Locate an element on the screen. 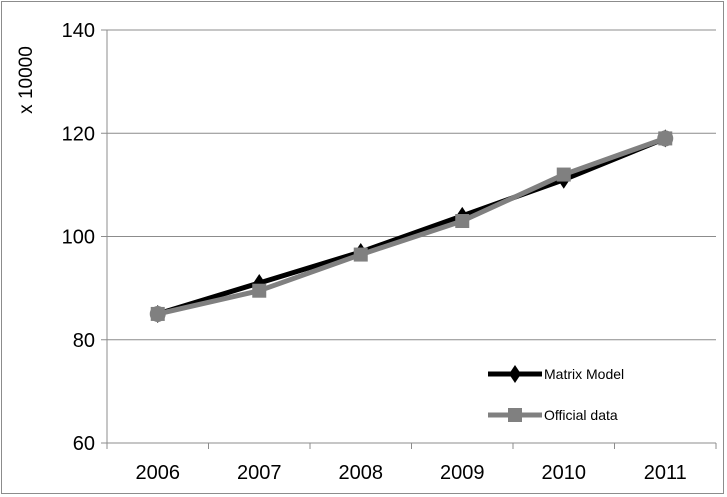 The height and width of the screenshot is (497, 727). legend-item-matrix-model: Matrix Model is located at coordinates (556, 374).